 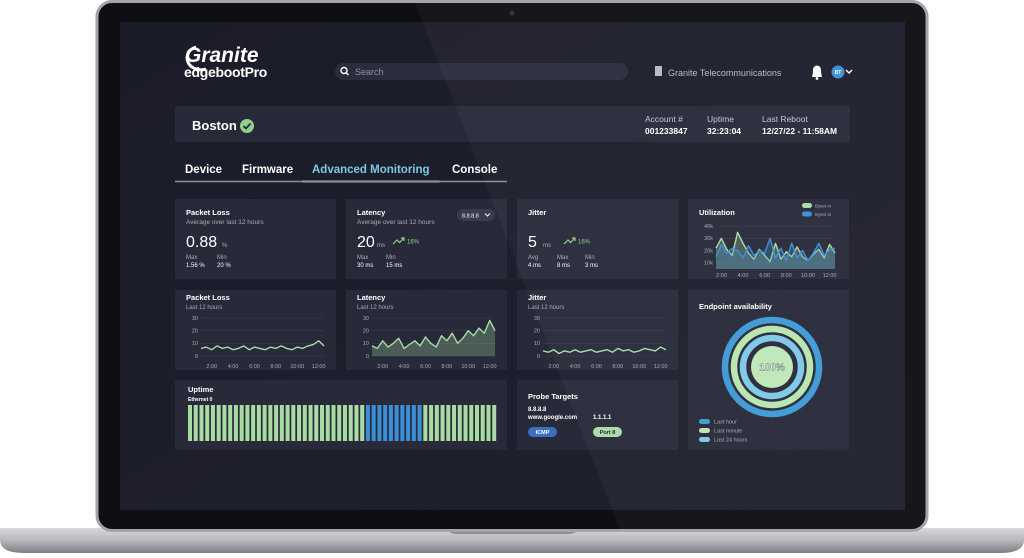 I want to click on search-field, so click(x=481, y=71).